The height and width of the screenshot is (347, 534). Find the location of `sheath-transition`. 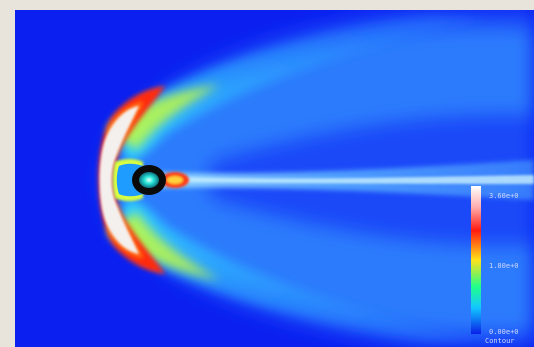

sheath-transition is located at coordinates (163, 182).